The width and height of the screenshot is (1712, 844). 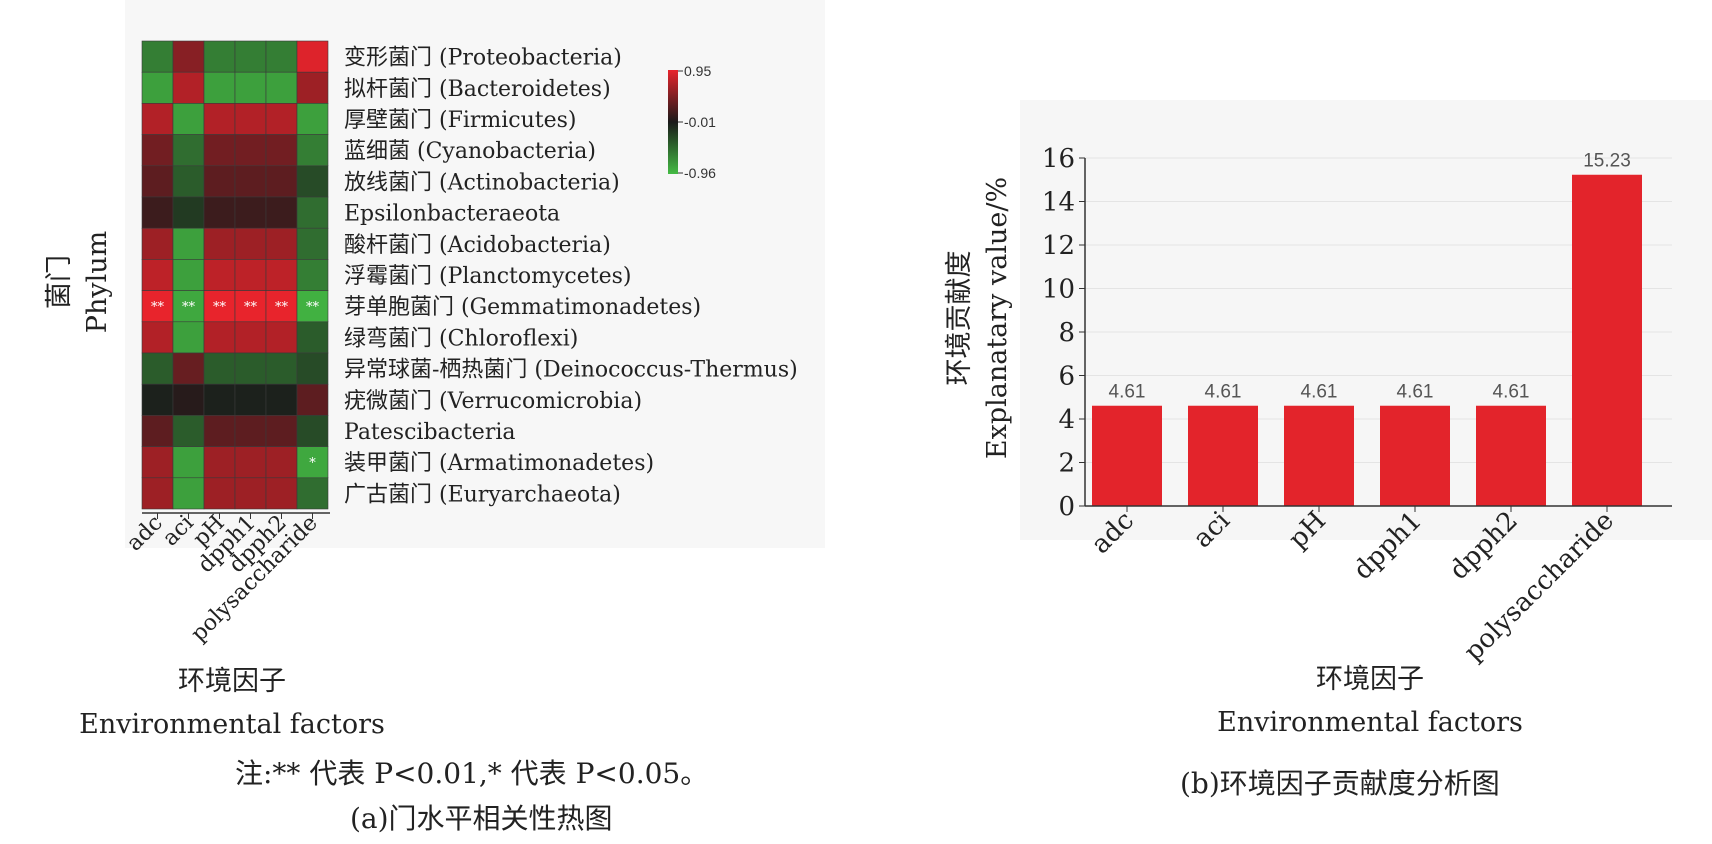 What do you see at coordinates (700, 173) in the screenshot?
I see `colorbar-label-min: -0.96` at bounding box center [700, 173].